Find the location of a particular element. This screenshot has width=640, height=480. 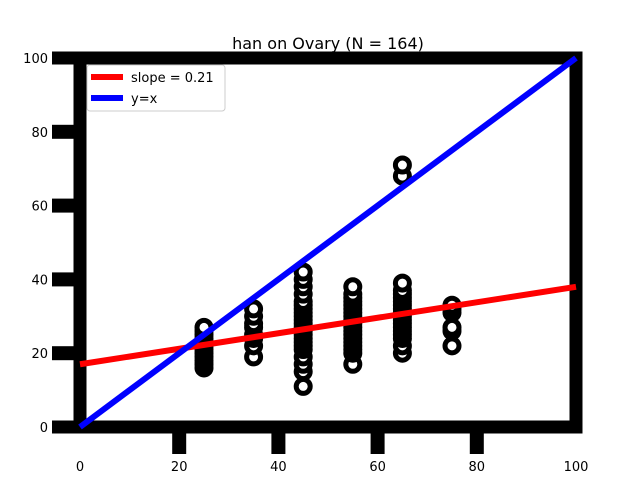

x-tick-label: 0 is located at coordinates (80, 467).